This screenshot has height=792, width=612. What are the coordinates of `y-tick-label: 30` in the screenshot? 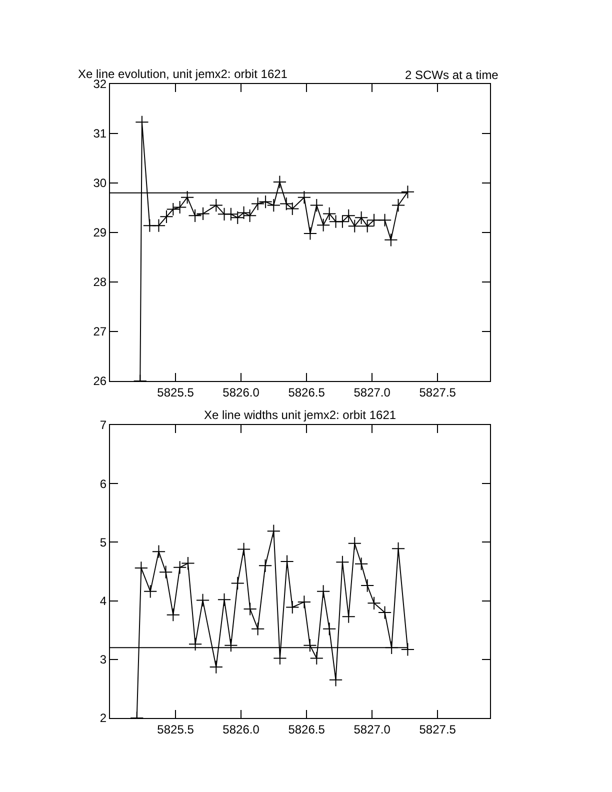 It's located at (100, 183).